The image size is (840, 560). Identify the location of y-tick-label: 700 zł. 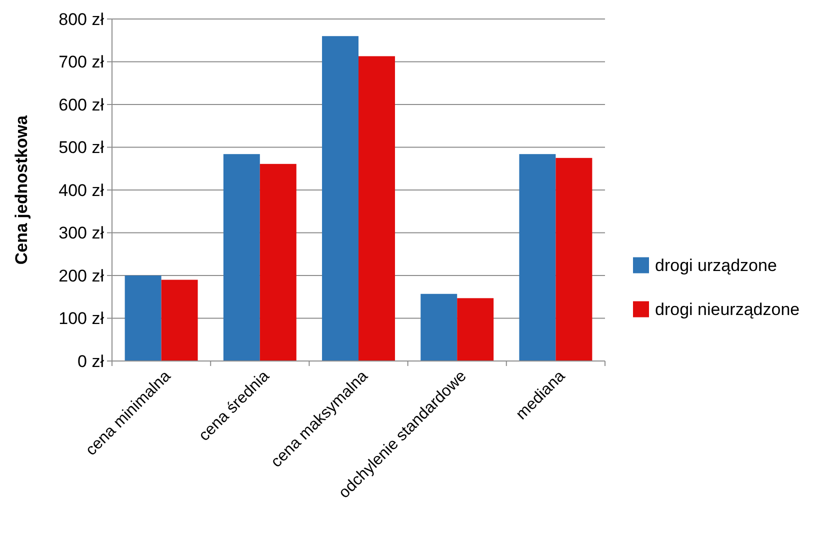
(81, 62).